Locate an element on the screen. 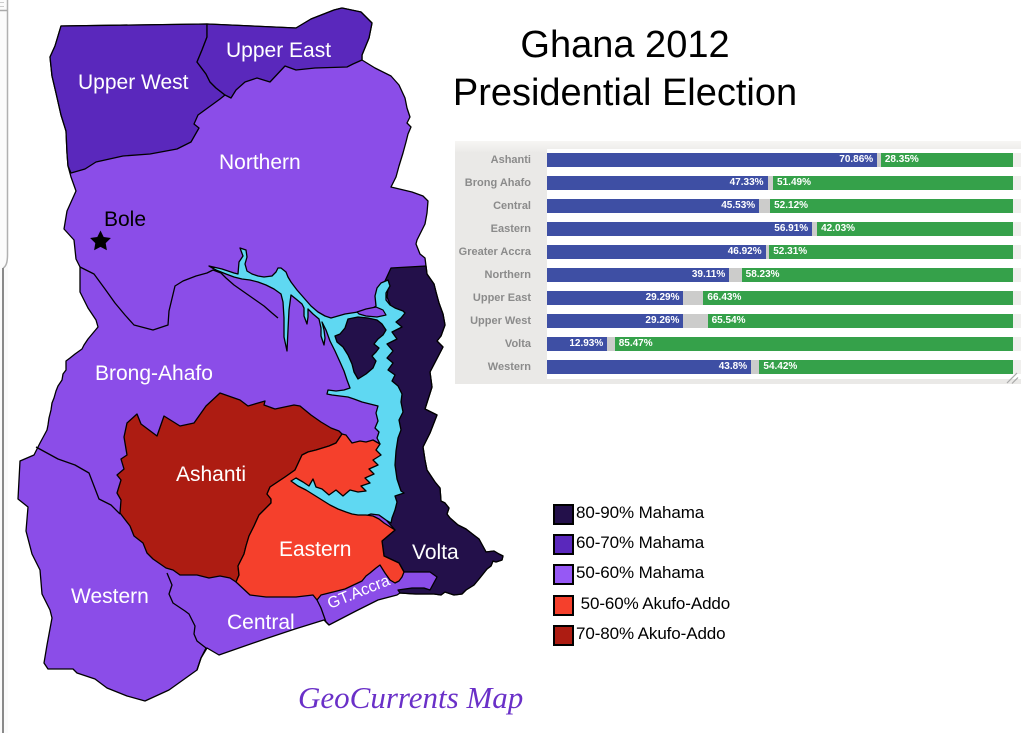  svg-text: Eastern is located at coordinates (315, 549).